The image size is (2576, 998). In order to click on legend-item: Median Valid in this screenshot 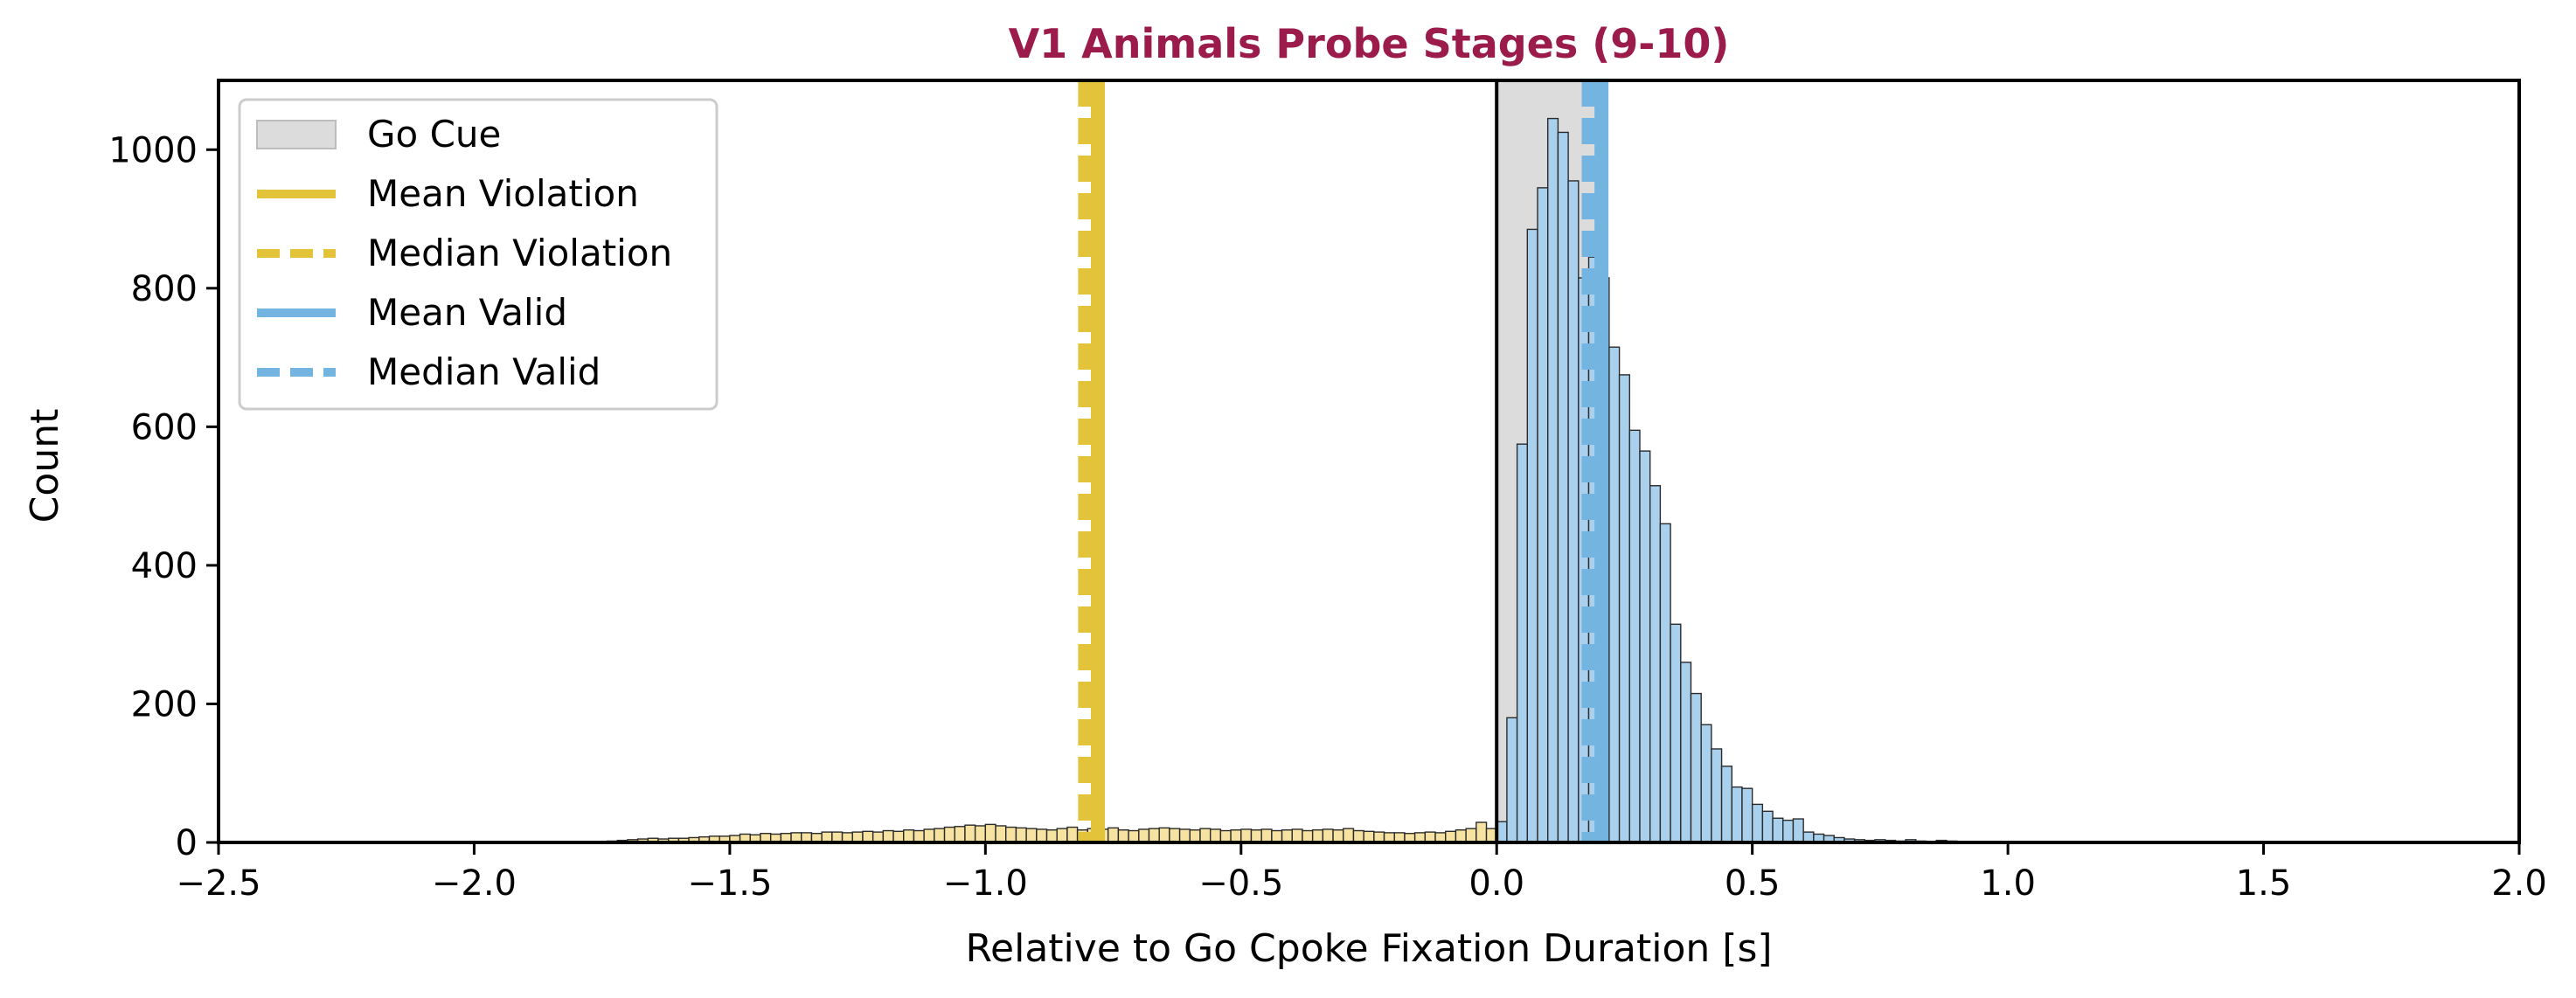, I will do `click(429, 371)`.